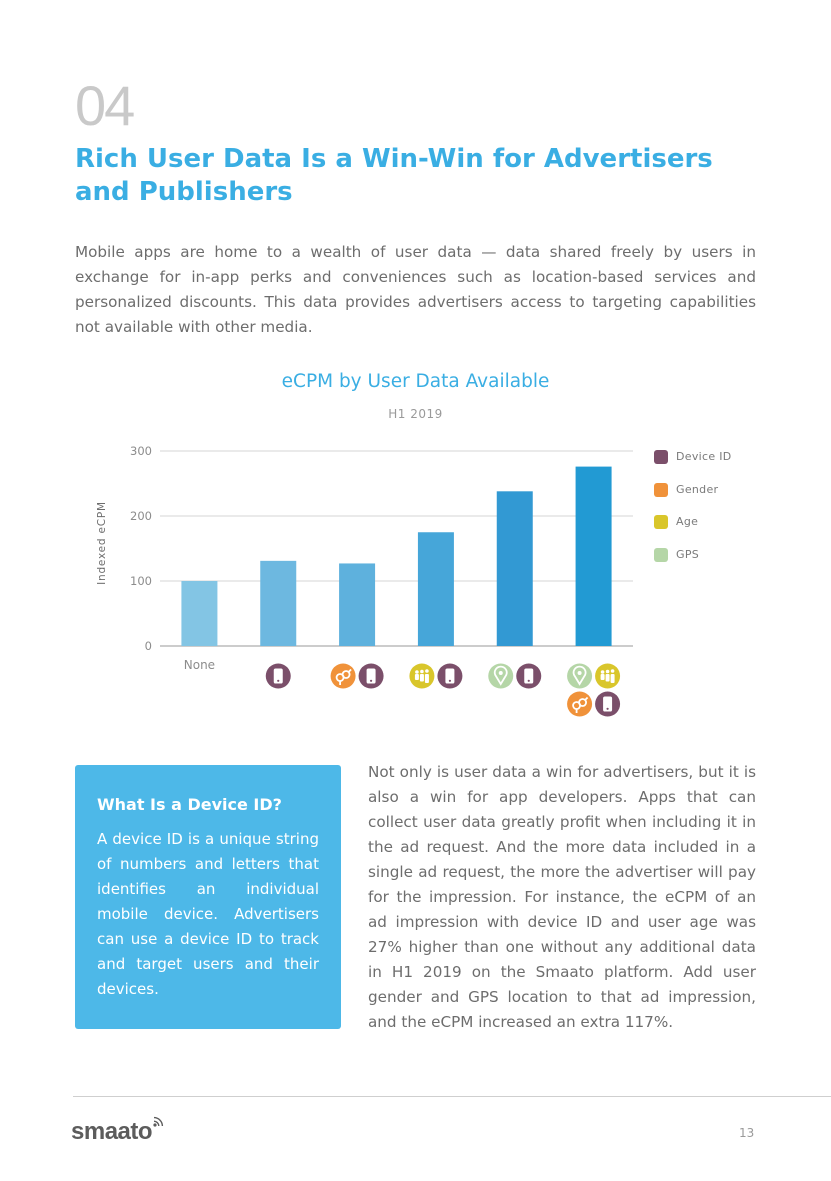 This screenshot has height=1181, width=831. Describe the element at coordinates (687, 521) in the screenshot. I see `legend-label: Age` at that location.